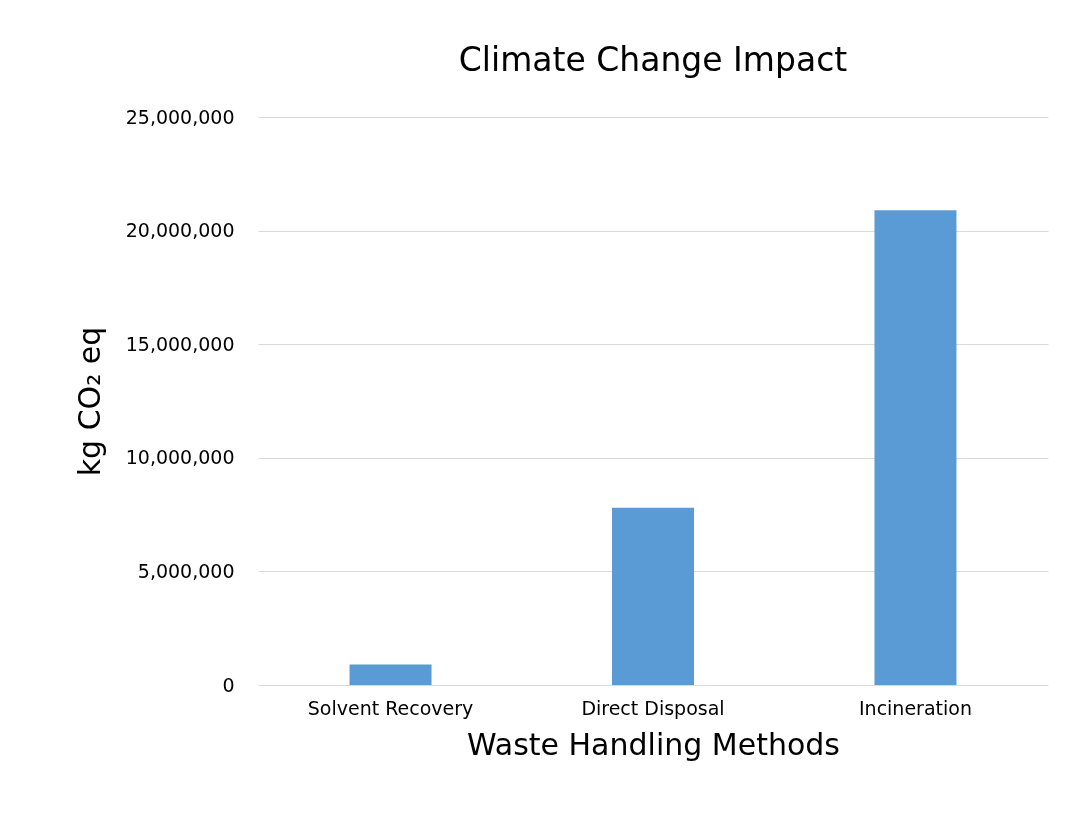 This screenshot has height=830, width=1069. What do you see at coordinates (186, 570) in the screenshot?
I see `y-tick-label: 5,000,000` at bounding box center [186, 570].